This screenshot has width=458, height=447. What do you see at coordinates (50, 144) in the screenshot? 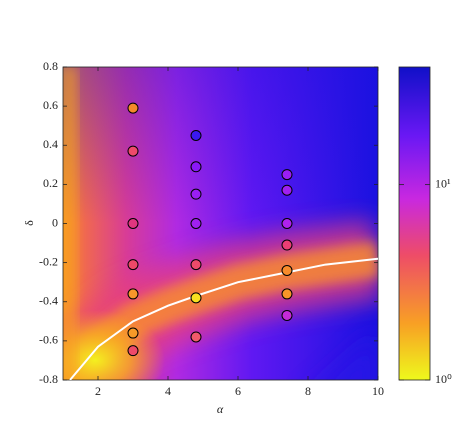
I see `y-tick-label: 0.4` at bounding box center [50, 144].